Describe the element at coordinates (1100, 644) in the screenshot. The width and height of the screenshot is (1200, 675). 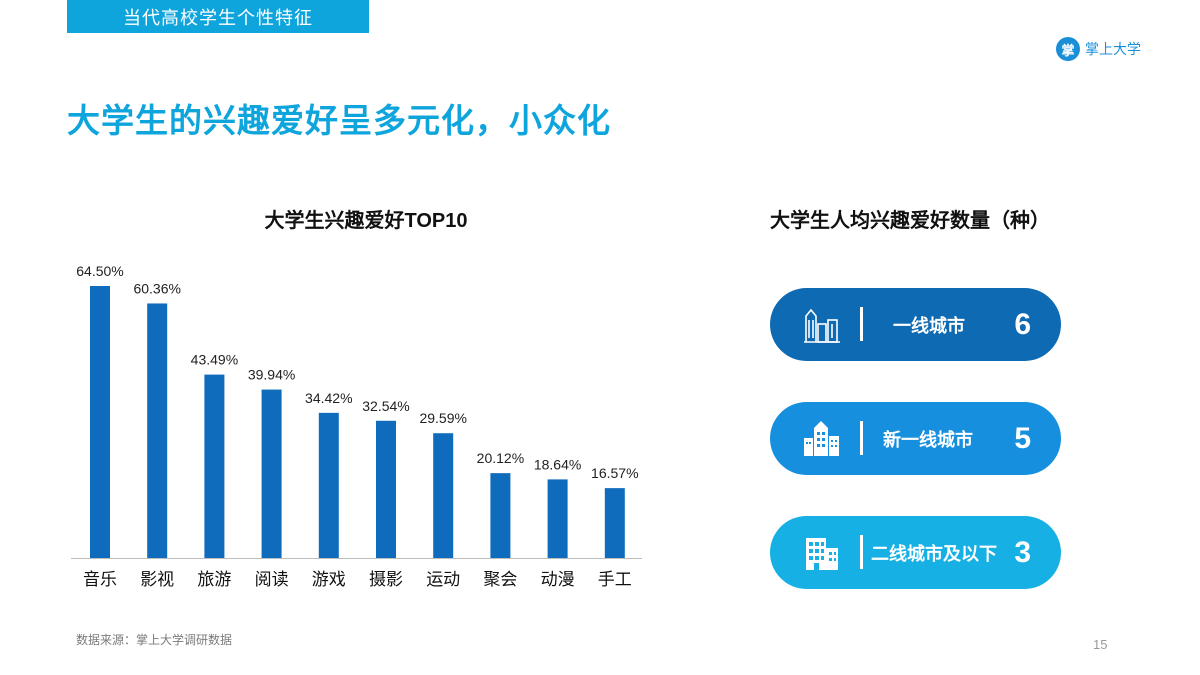
I see `page-number: 15` at that location.